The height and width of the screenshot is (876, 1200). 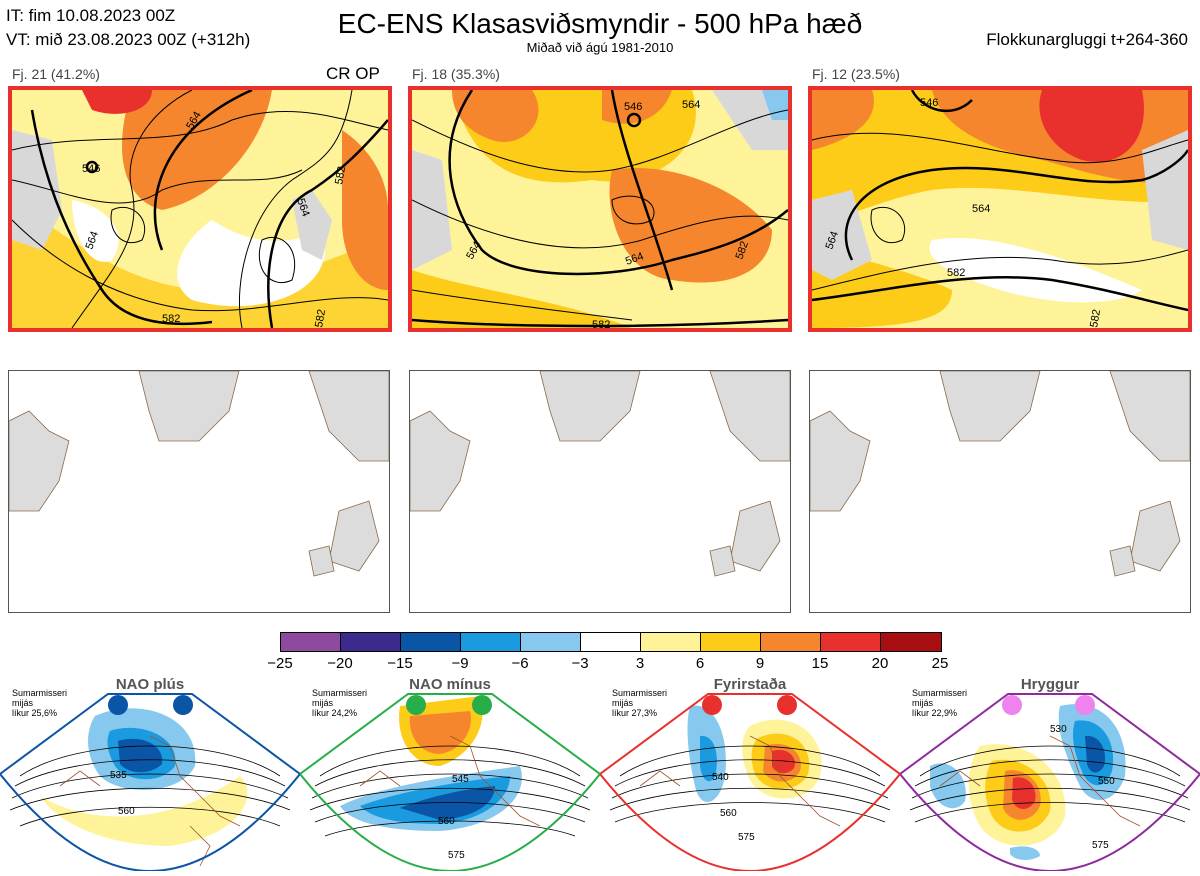 I want to click on colorbar-tick: 15, so click(x=820, y=663).